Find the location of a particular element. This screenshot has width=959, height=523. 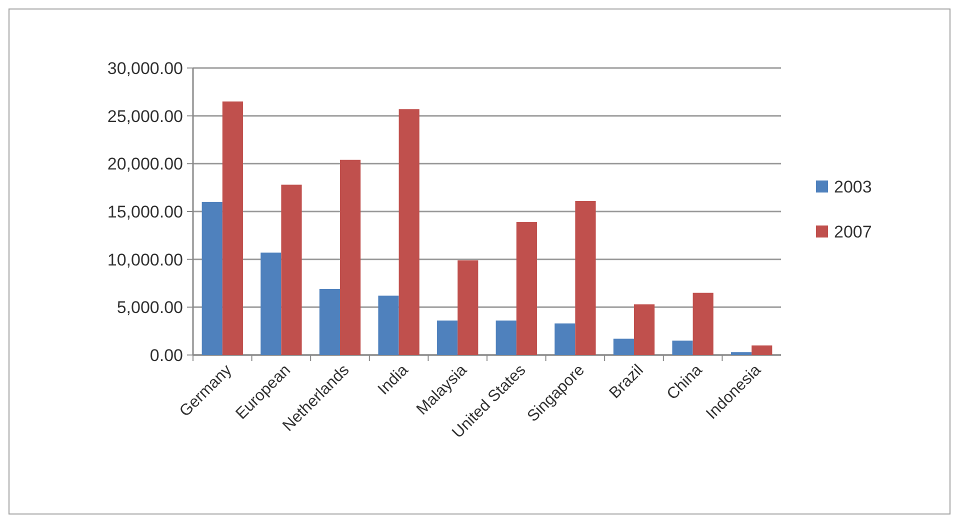

legend-label: 2007 is located at coordinates (853, 232).